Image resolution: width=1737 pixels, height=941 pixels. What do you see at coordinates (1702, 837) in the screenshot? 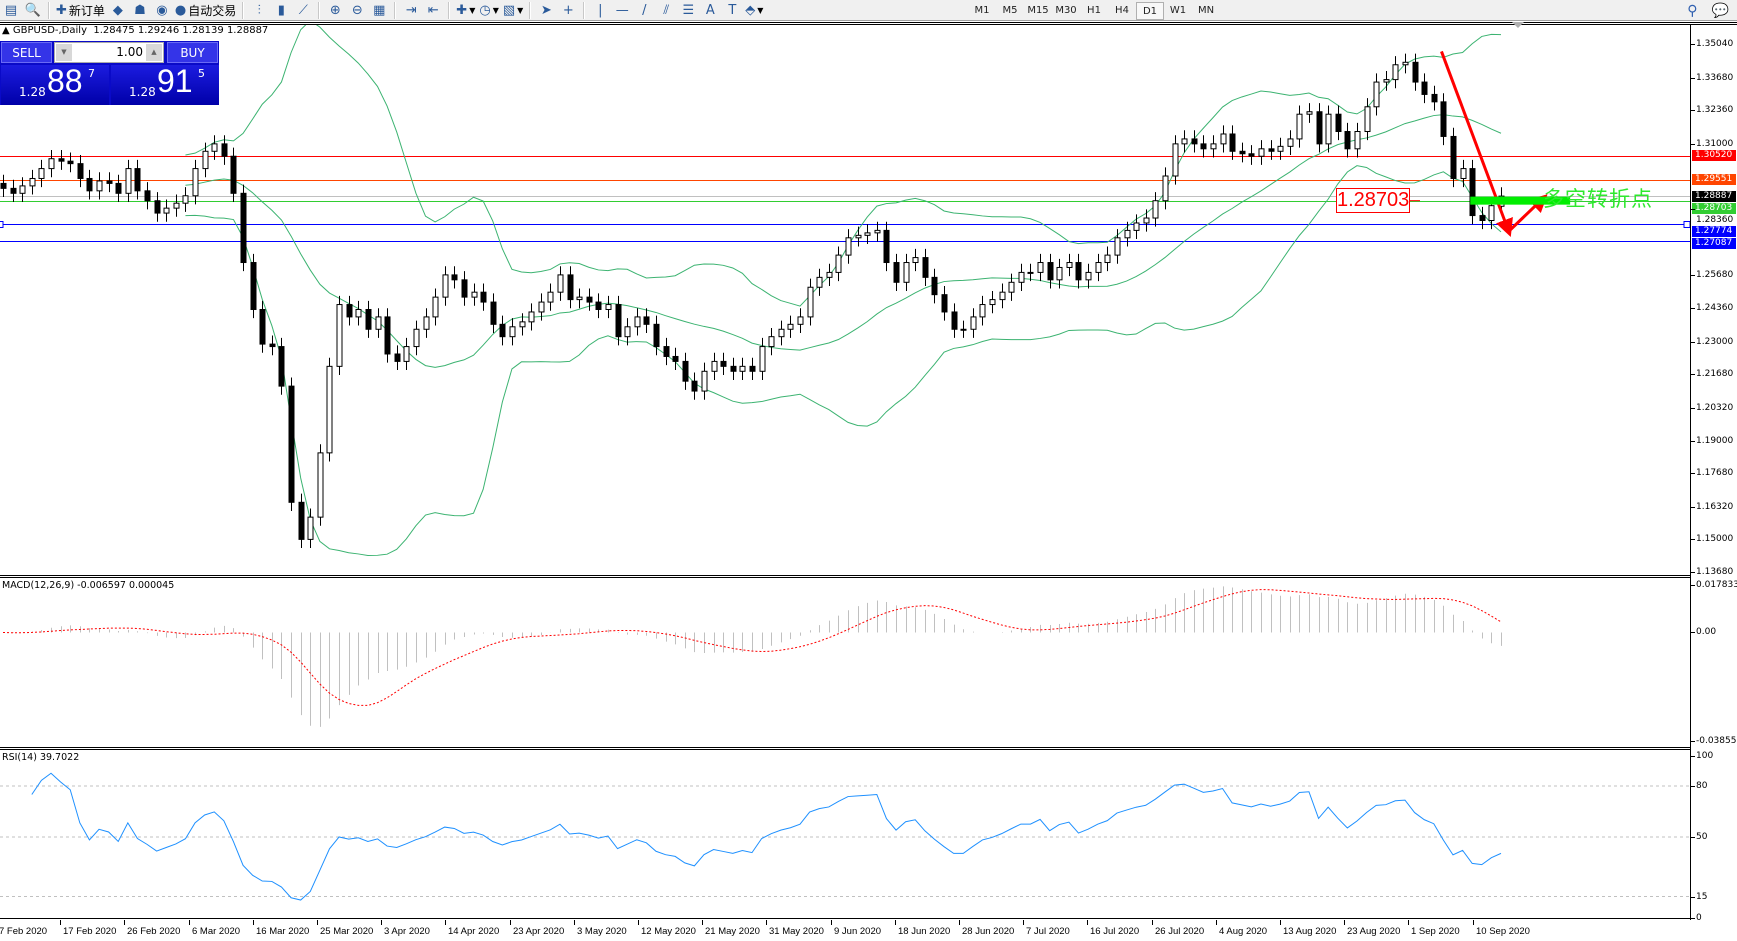
I see `rsi-axis-label: 50` at bounding box center [1702, 837].